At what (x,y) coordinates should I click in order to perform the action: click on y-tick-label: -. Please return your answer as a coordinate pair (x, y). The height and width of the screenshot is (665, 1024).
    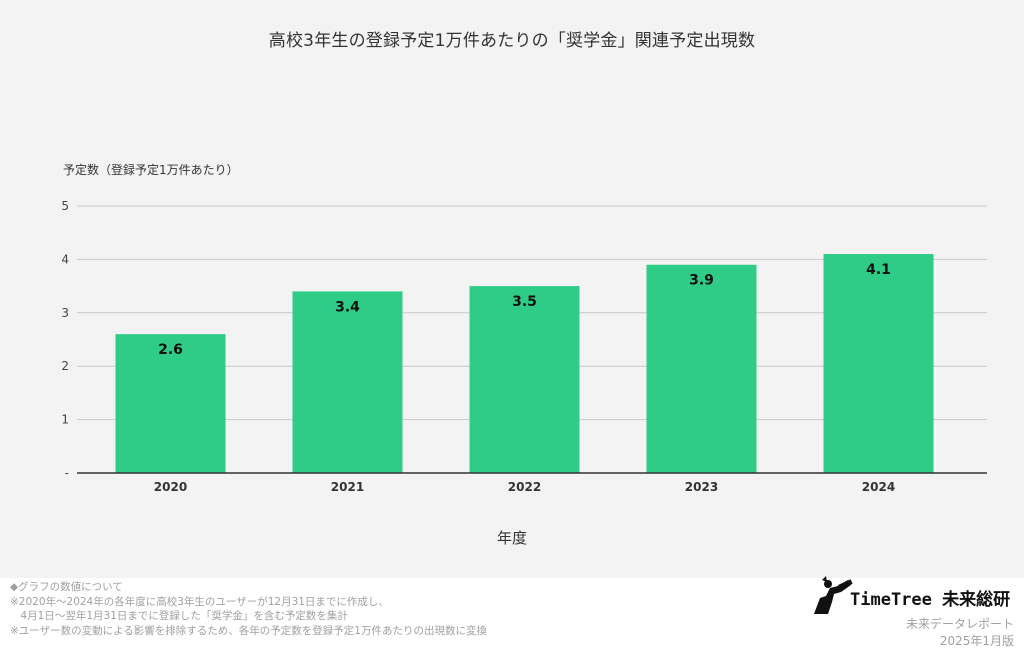
    Looking at the image, I should click on (67, 473).